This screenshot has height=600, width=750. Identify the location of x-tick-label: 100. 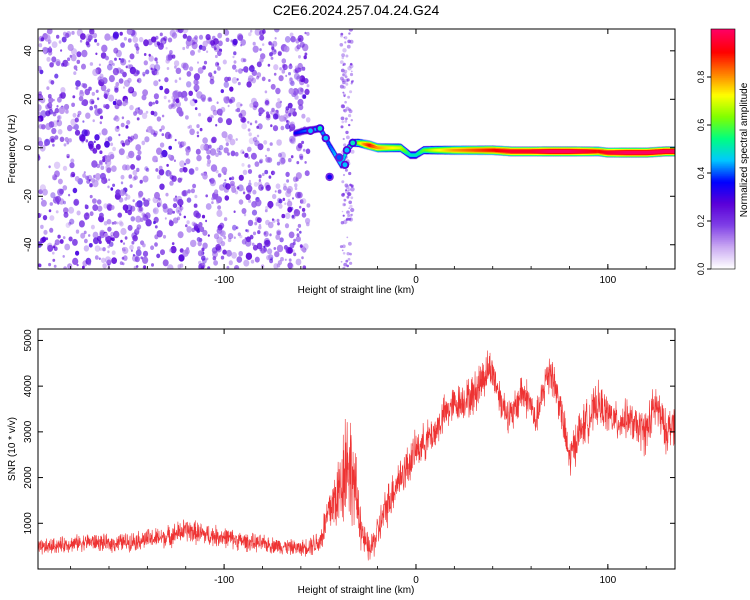
(608, 280).